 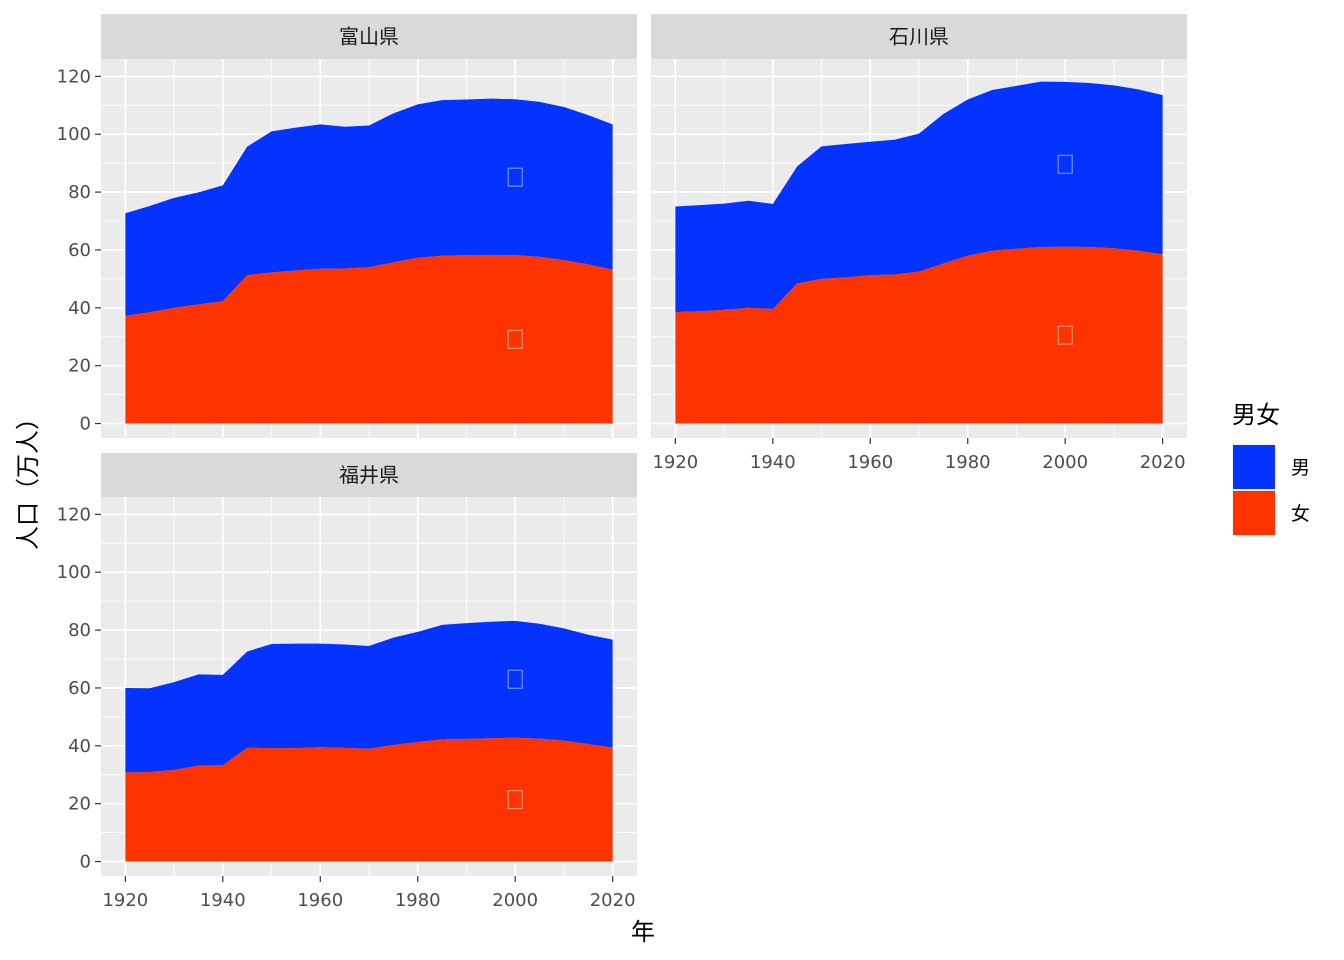 What do you see at coordinates (1254, 467) in the screenshot?
I see `legend-swatch-male` at bounding box center [1254, 467].